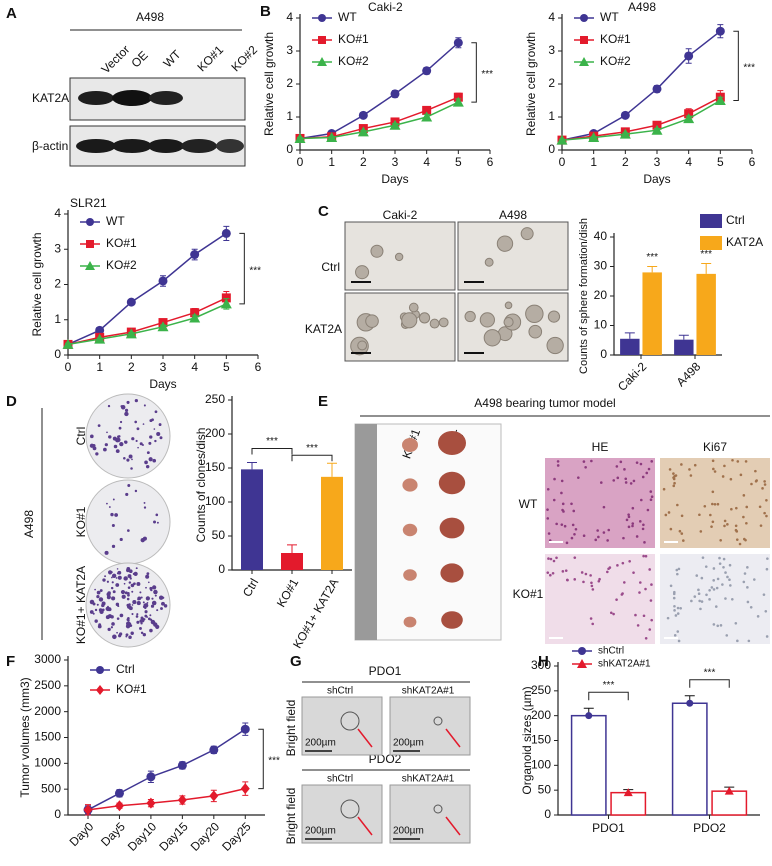 This screenshot has height=866, width=772. I want to click on series-line, so click(166, 799).